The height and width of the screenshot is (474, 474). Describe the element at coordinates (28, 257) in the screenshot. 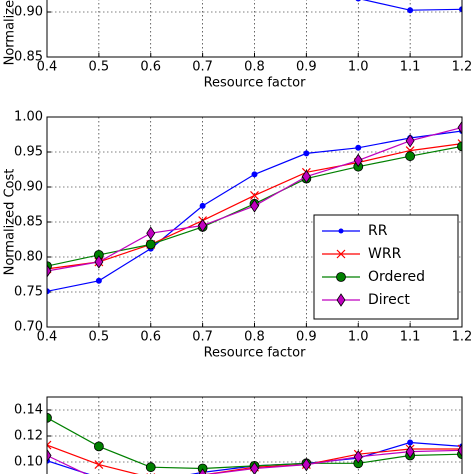

I see `y-tick-label: 0.80` at that location.